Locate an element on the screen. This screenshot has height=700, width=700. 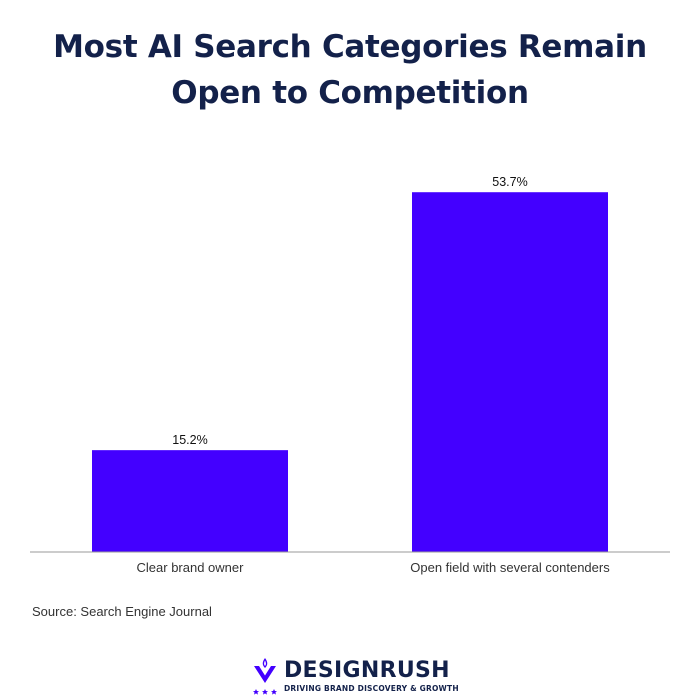
data-label-1: 15.2% is located at coordinates (189, 440).